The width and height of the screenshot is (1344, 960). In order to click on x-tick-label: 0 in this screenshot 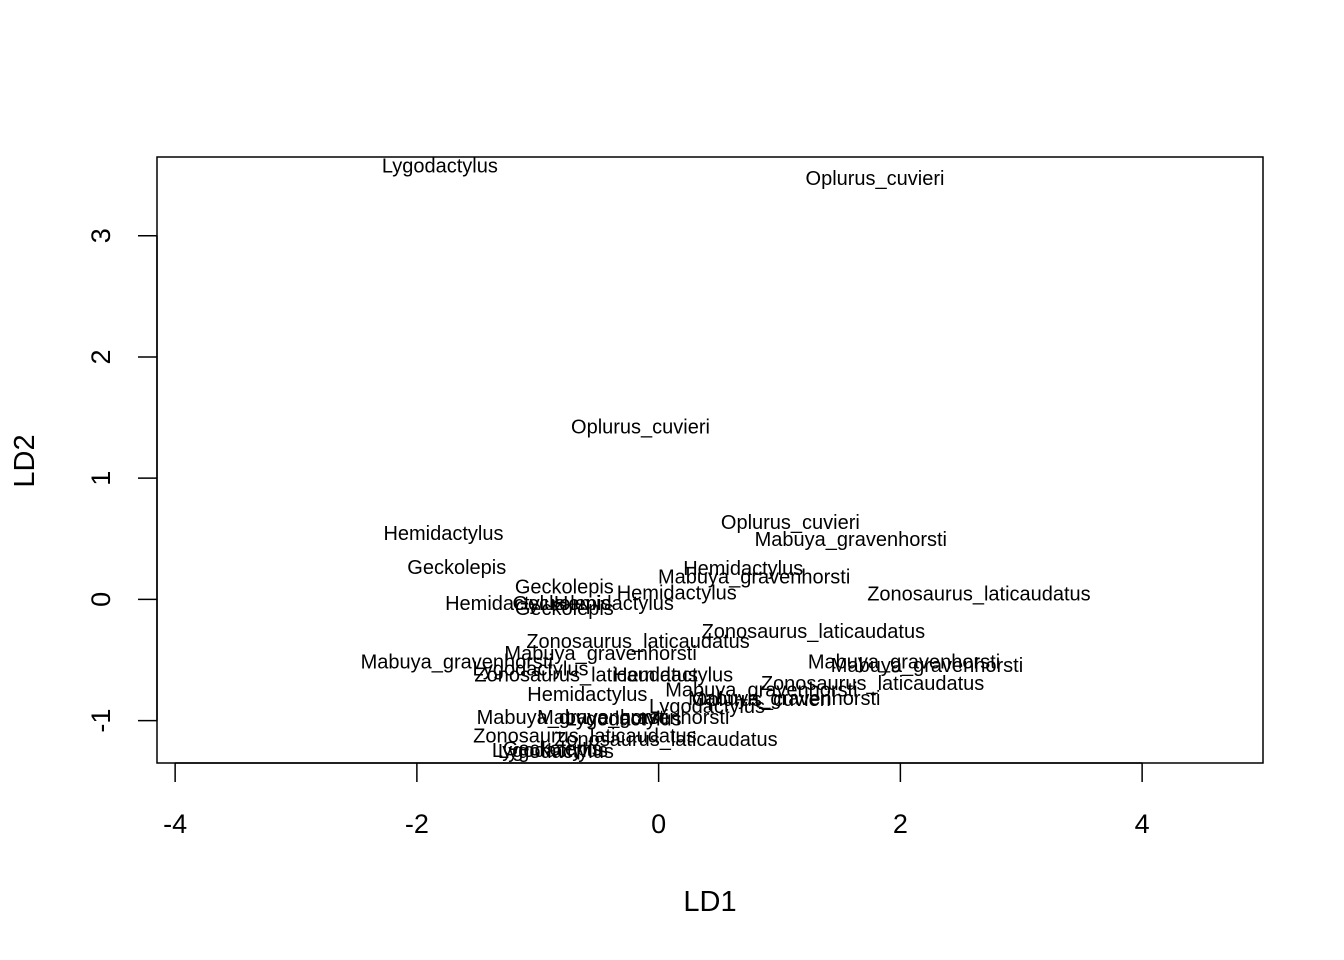, I will do `click(658, 824)`.